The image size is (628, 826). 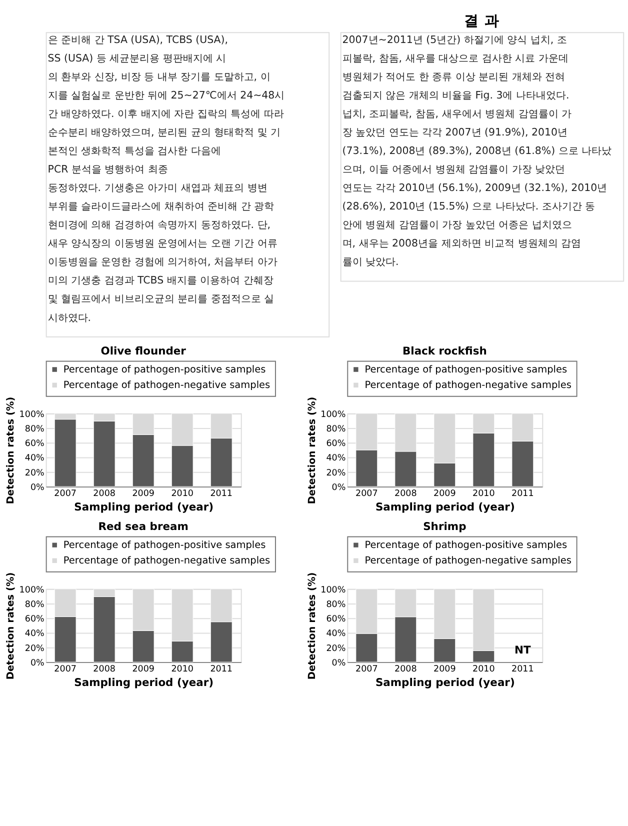 I want to click on text: 간 배양하였다. 이후 배지에 자란 집락의 특성에 따라, so click(x=166, y=114).